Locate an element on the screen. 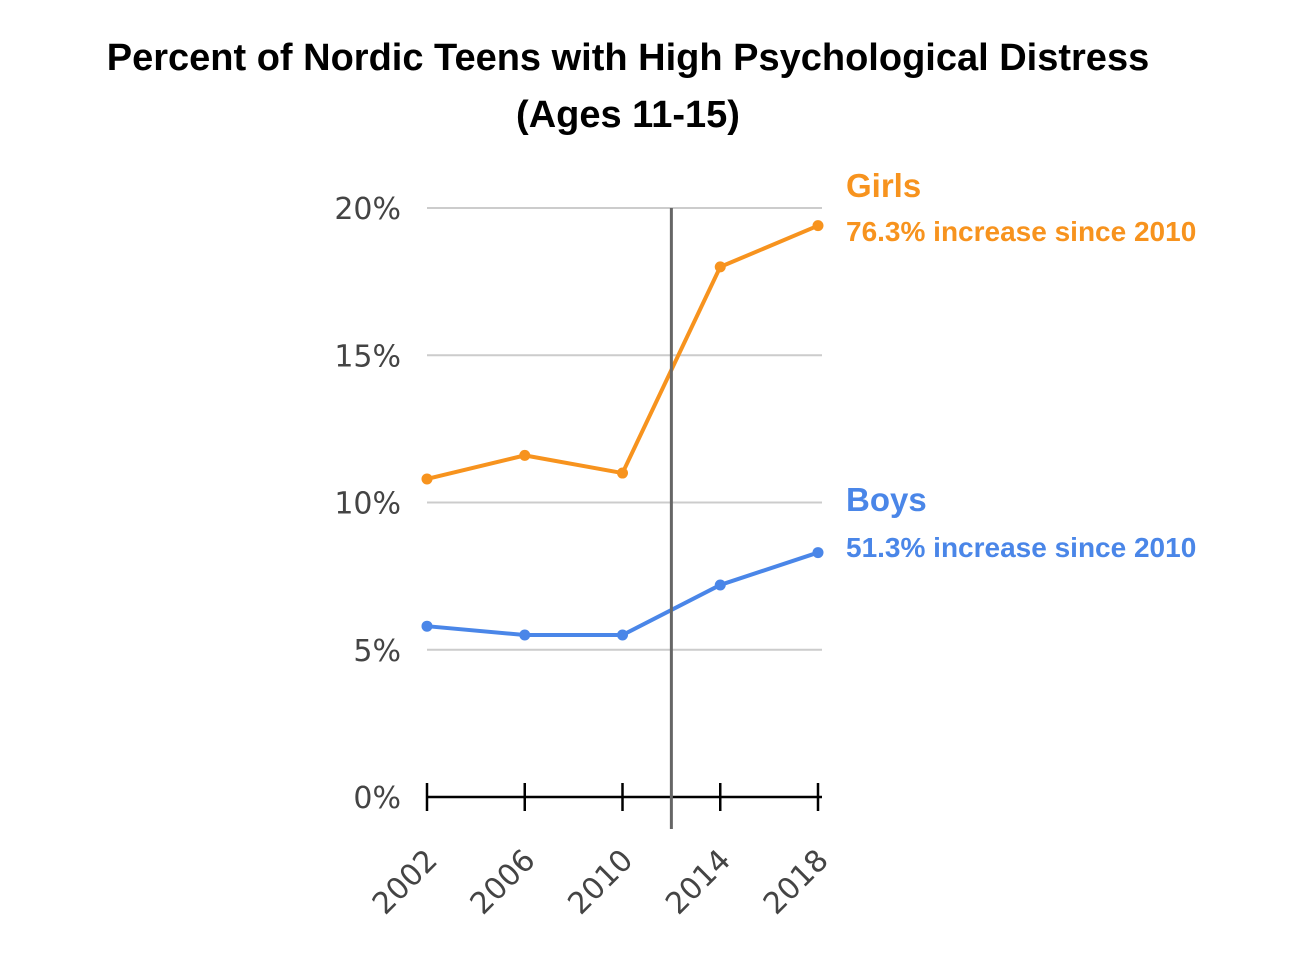 This screenshot has width=1308, height=956. boys-series-label: Boys is located at coordinates (886, 499).